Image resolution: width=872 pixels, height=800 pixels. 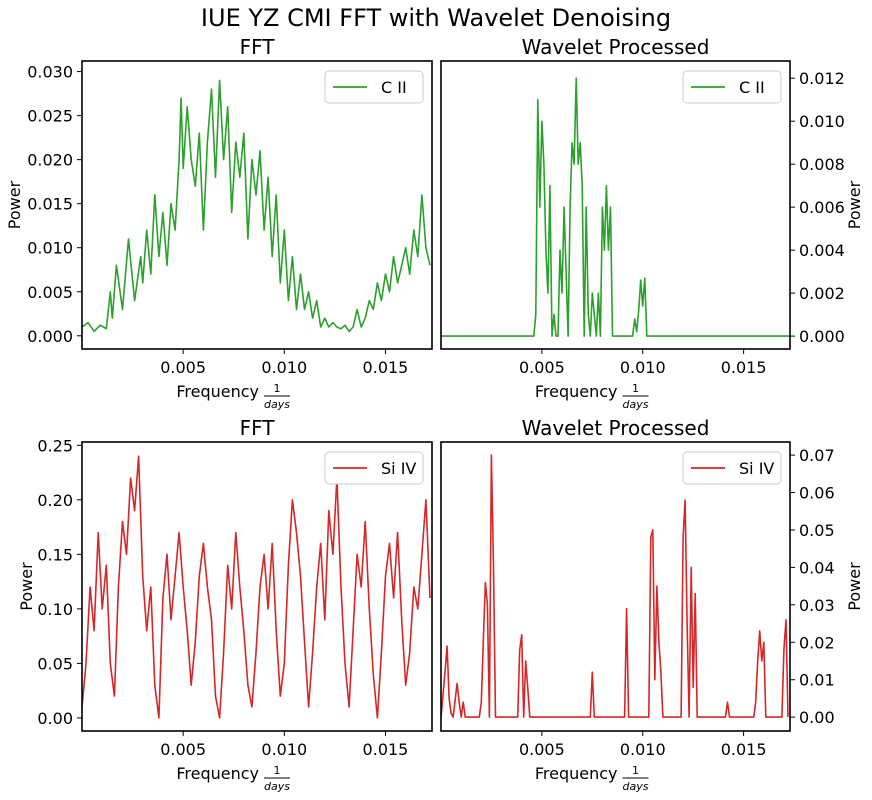 What do you see at coordinates (817, 605) in the screenshot?
I see `y-tick-label: 0.03` at bounding box center [817, 605].